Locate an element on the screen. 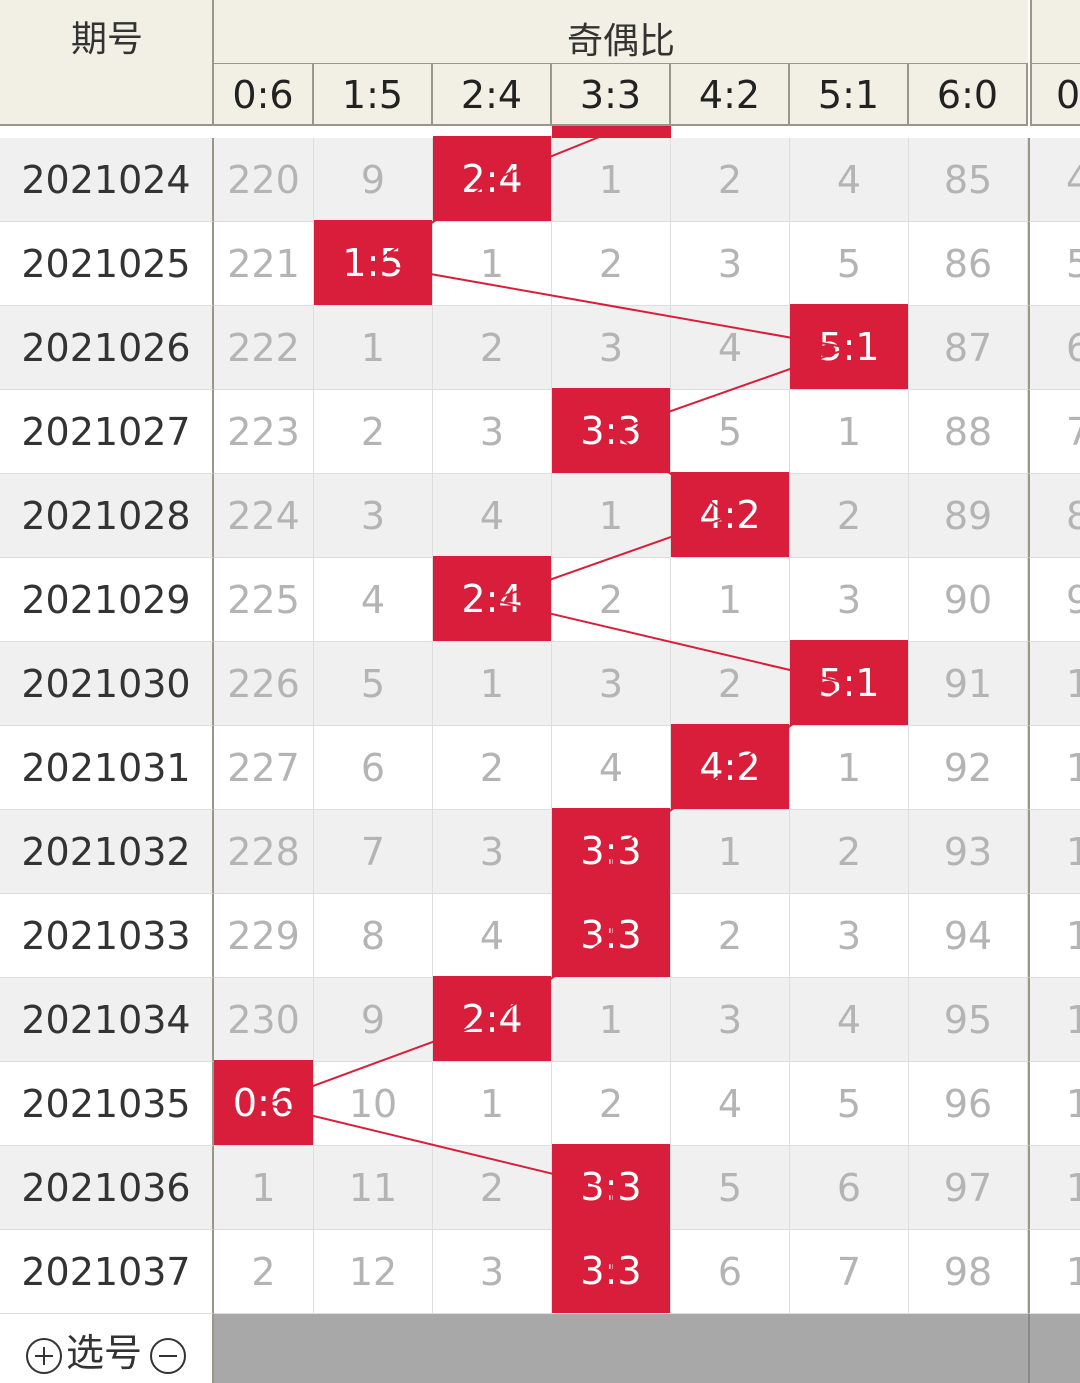  period-number: 2021034 is located at coordinates (107, 1020).